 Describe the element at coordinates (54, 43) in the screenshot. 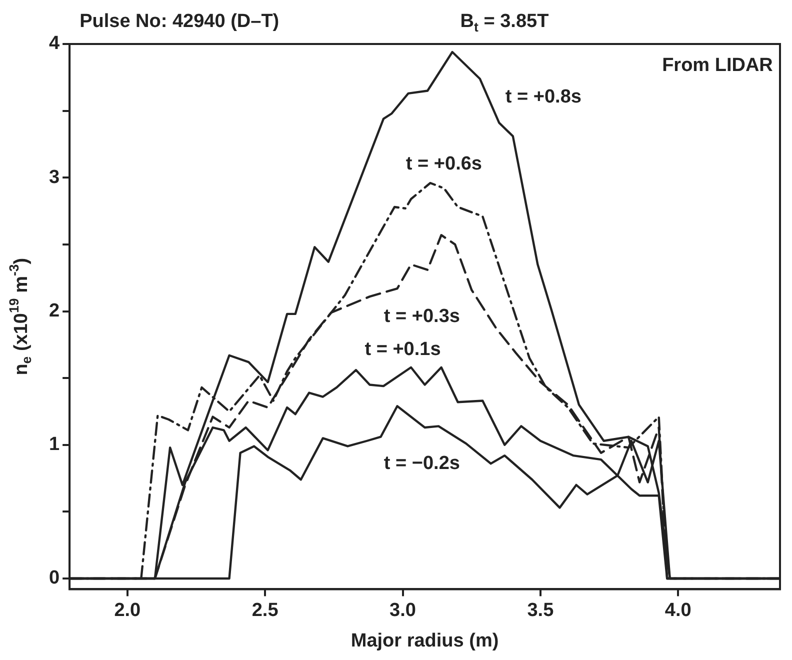

I see `y-tick-label: 4` at that location.